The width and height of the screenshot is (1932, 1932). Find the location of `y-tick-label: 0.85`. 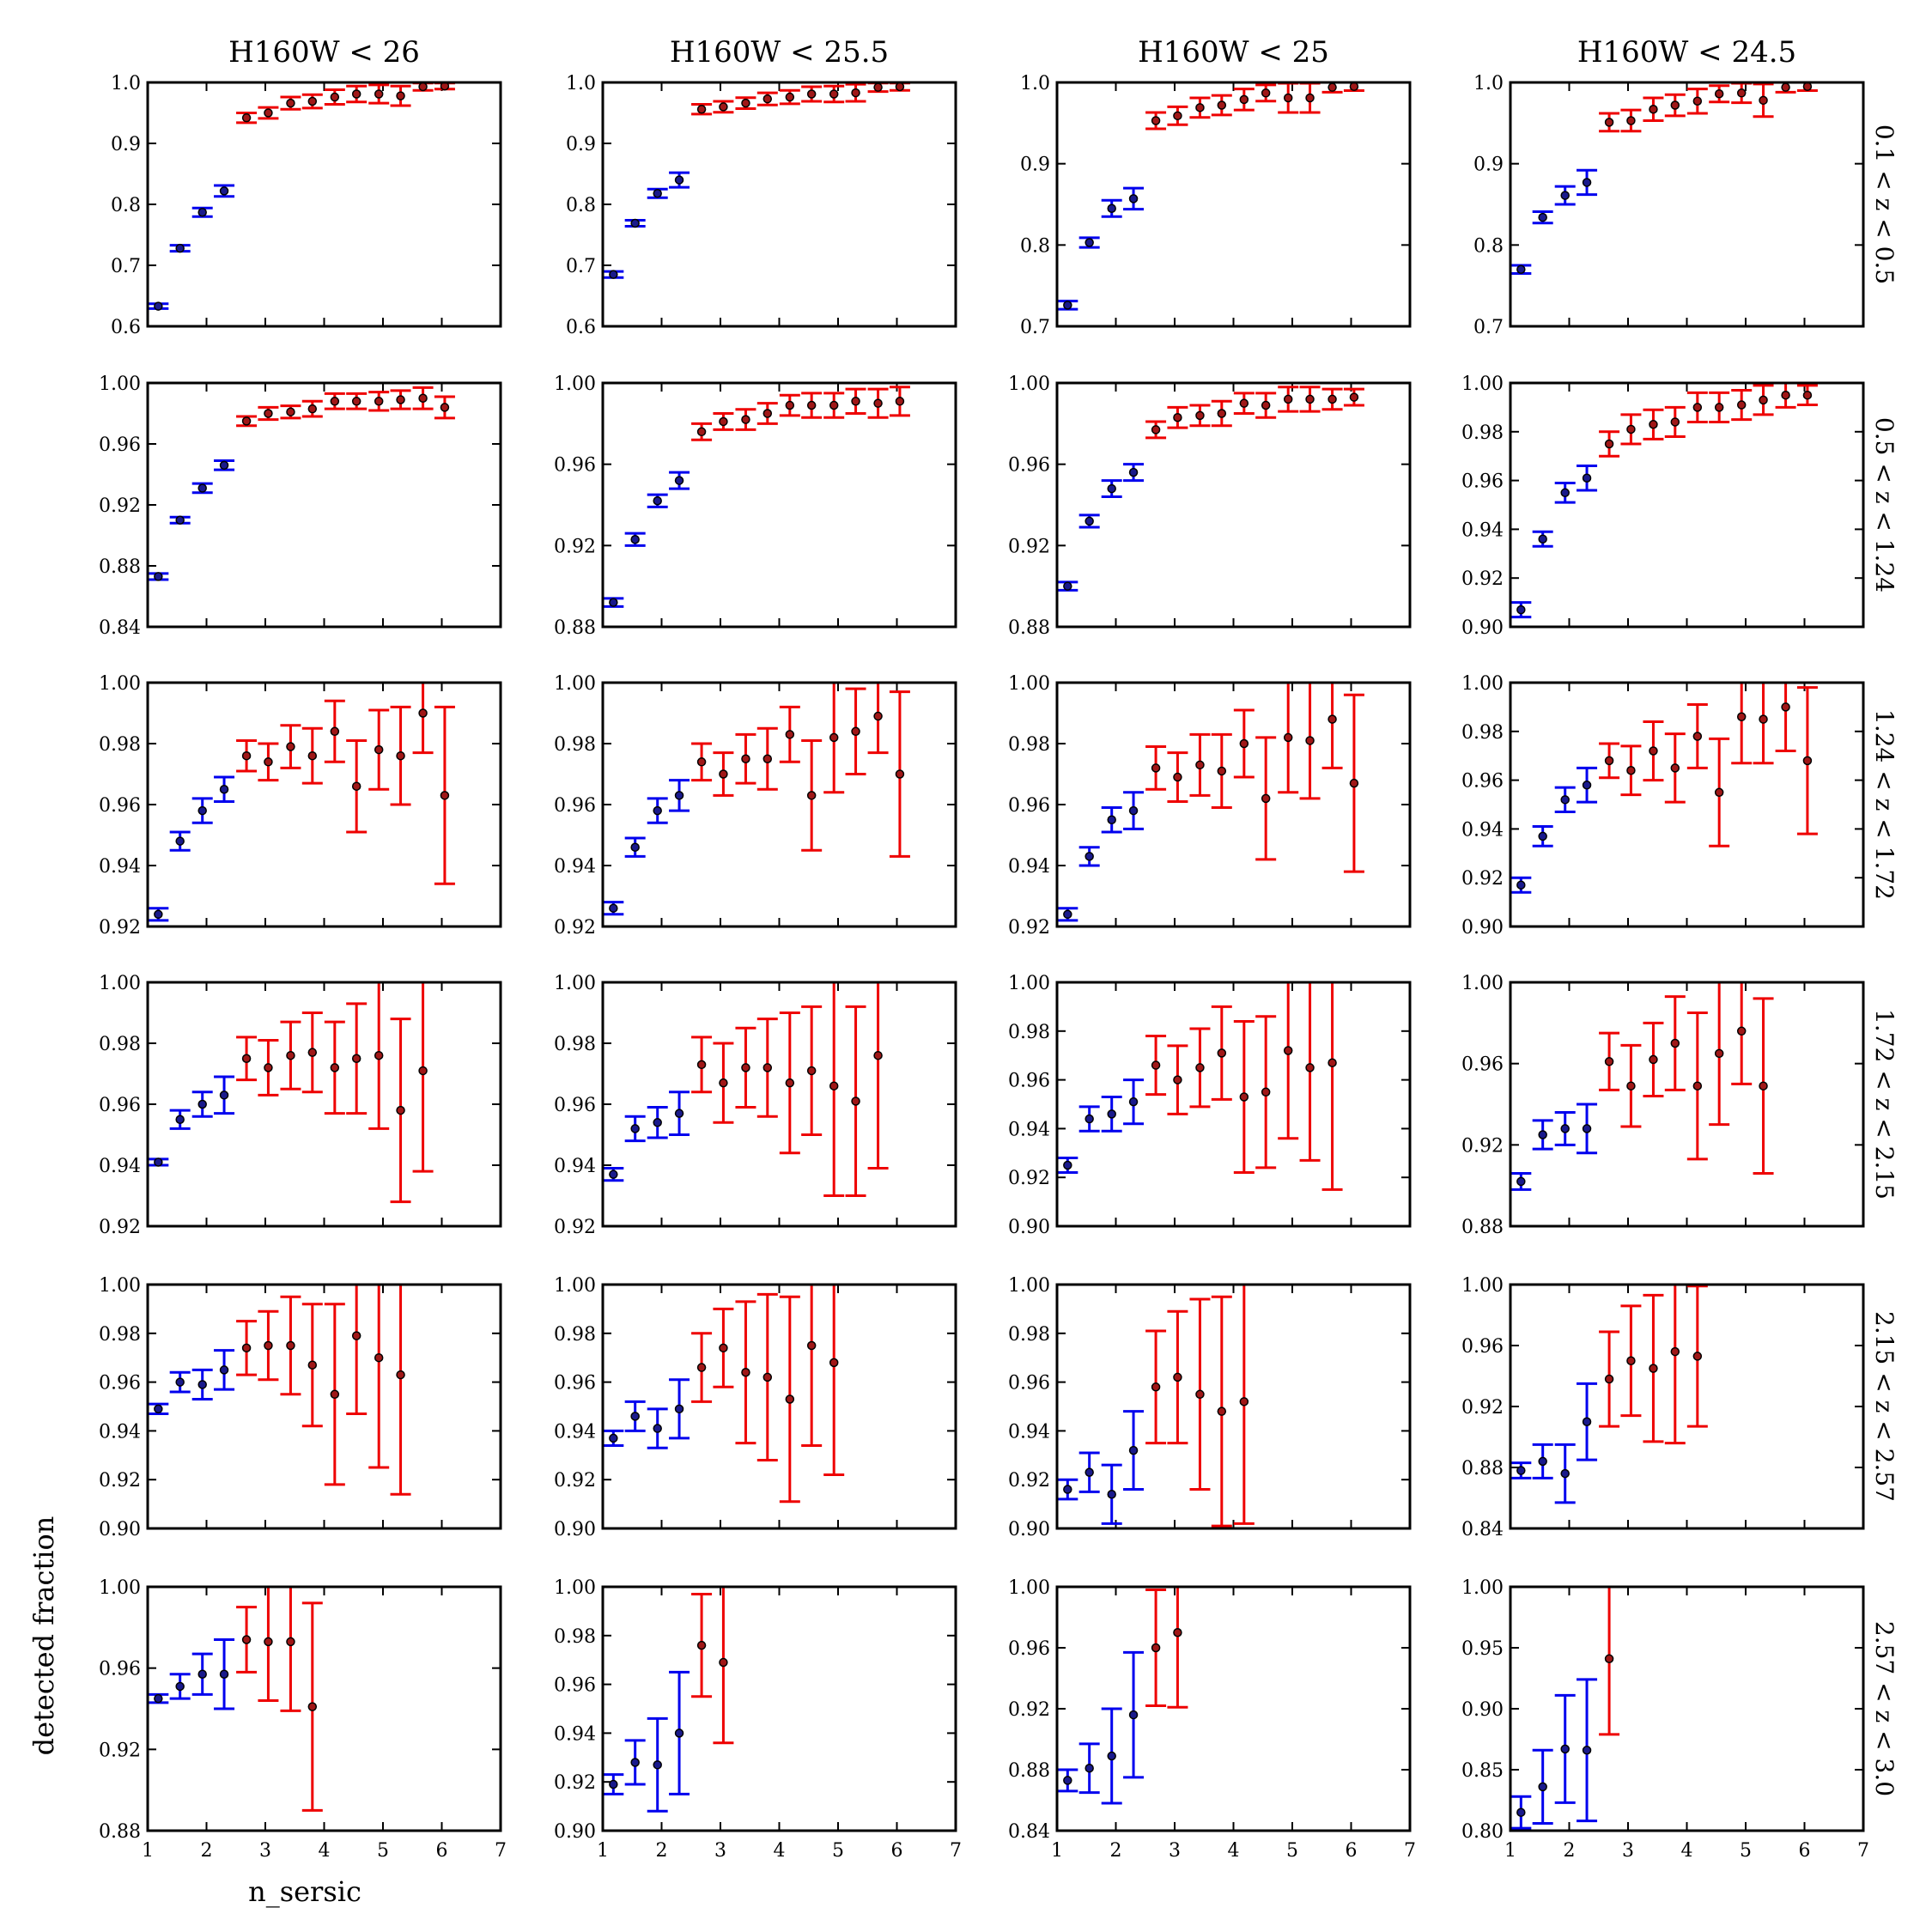

y-tick-label: 0.85 is located at coordinates (1482, 1771).